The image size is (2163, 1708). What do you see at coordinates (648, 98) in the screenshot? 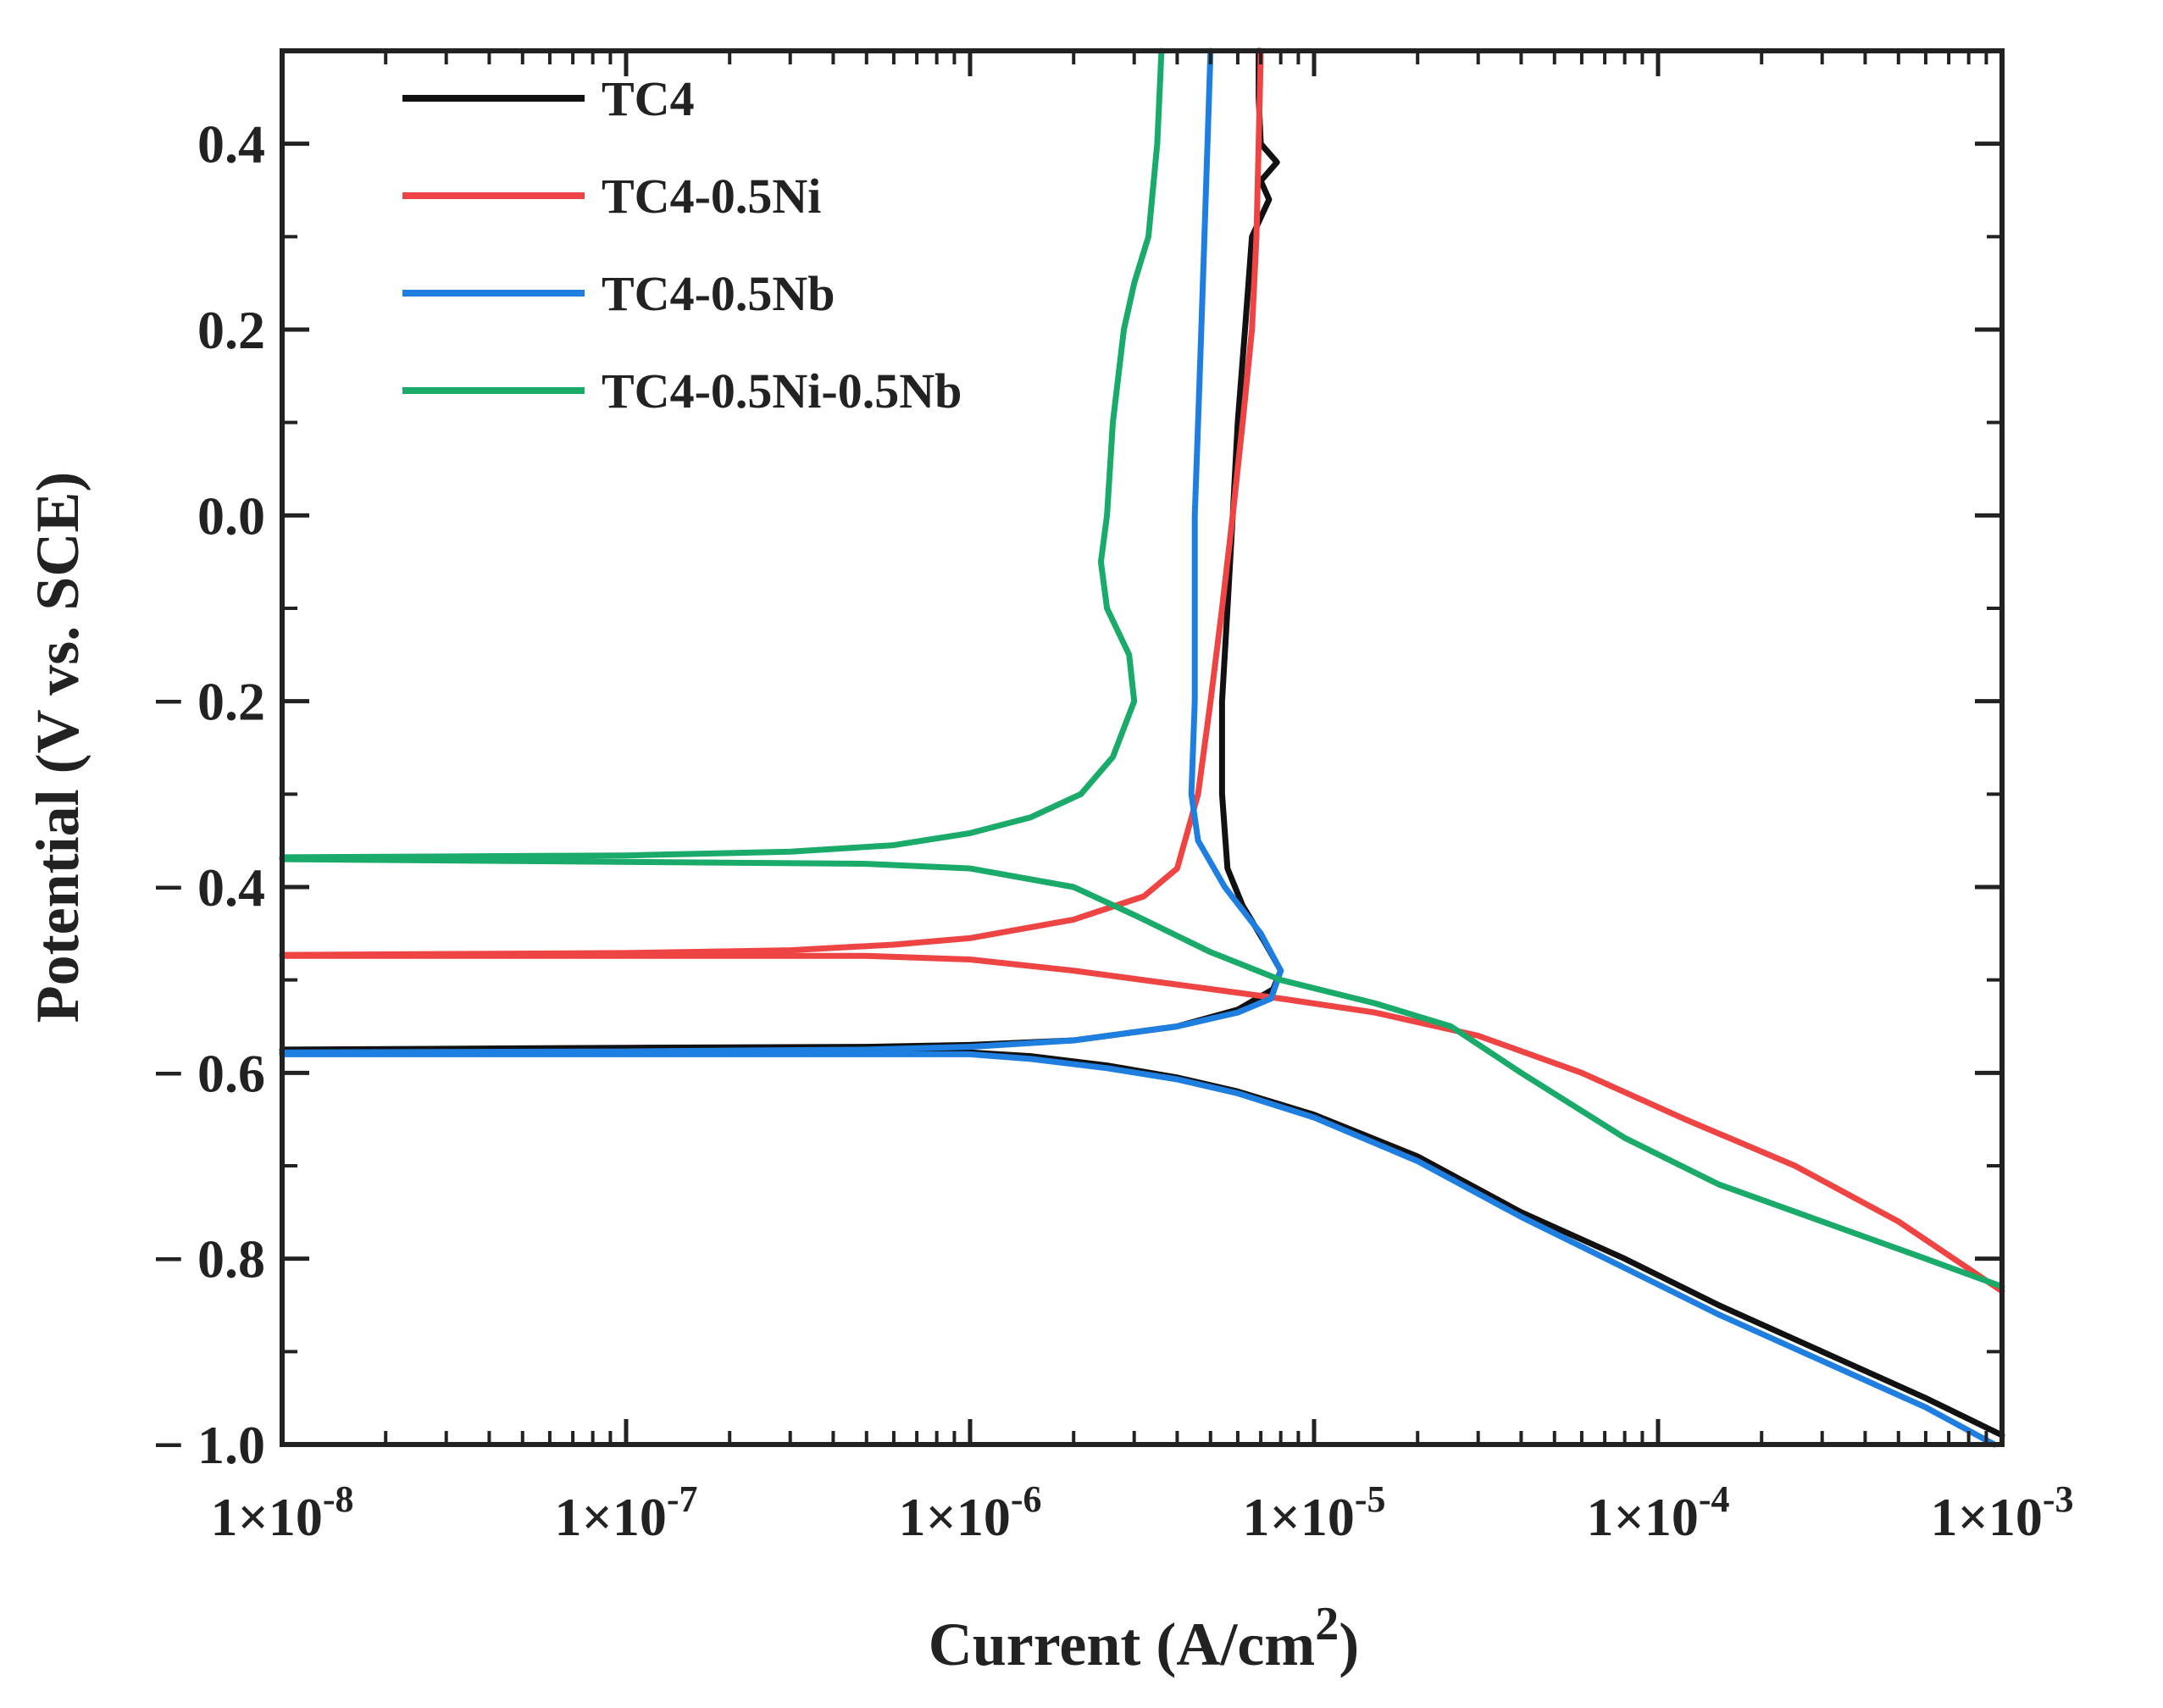
I see `legend-label-tc4: TC4` at bounding box center [648, 98].